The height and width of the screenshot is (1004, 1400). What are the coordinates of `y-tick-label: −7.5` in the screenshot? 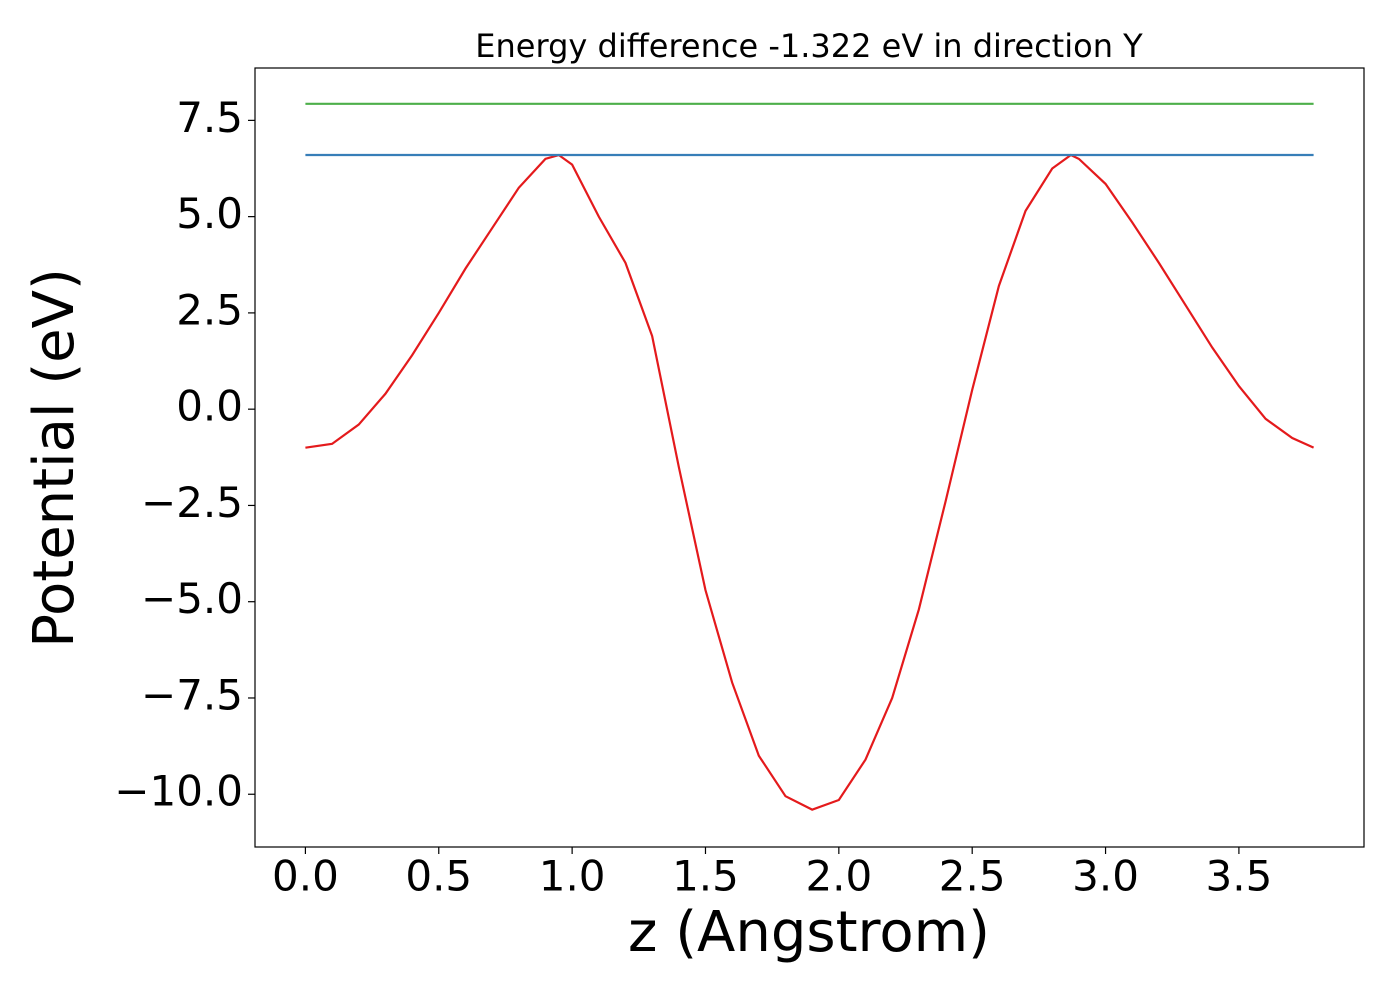 It's located at (192, 694).